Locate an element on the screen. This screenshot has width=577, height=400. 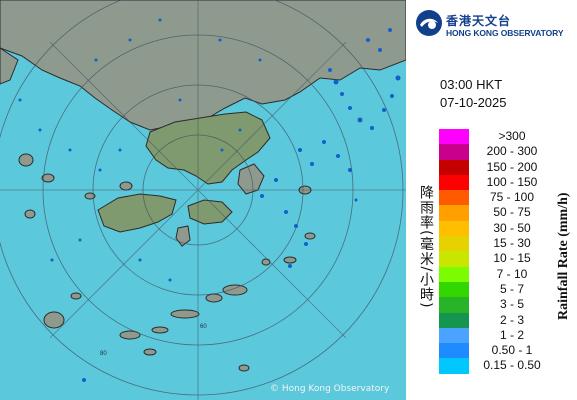
legend-range-label: 0.50 - 1 is located at coordinates (512, 350).